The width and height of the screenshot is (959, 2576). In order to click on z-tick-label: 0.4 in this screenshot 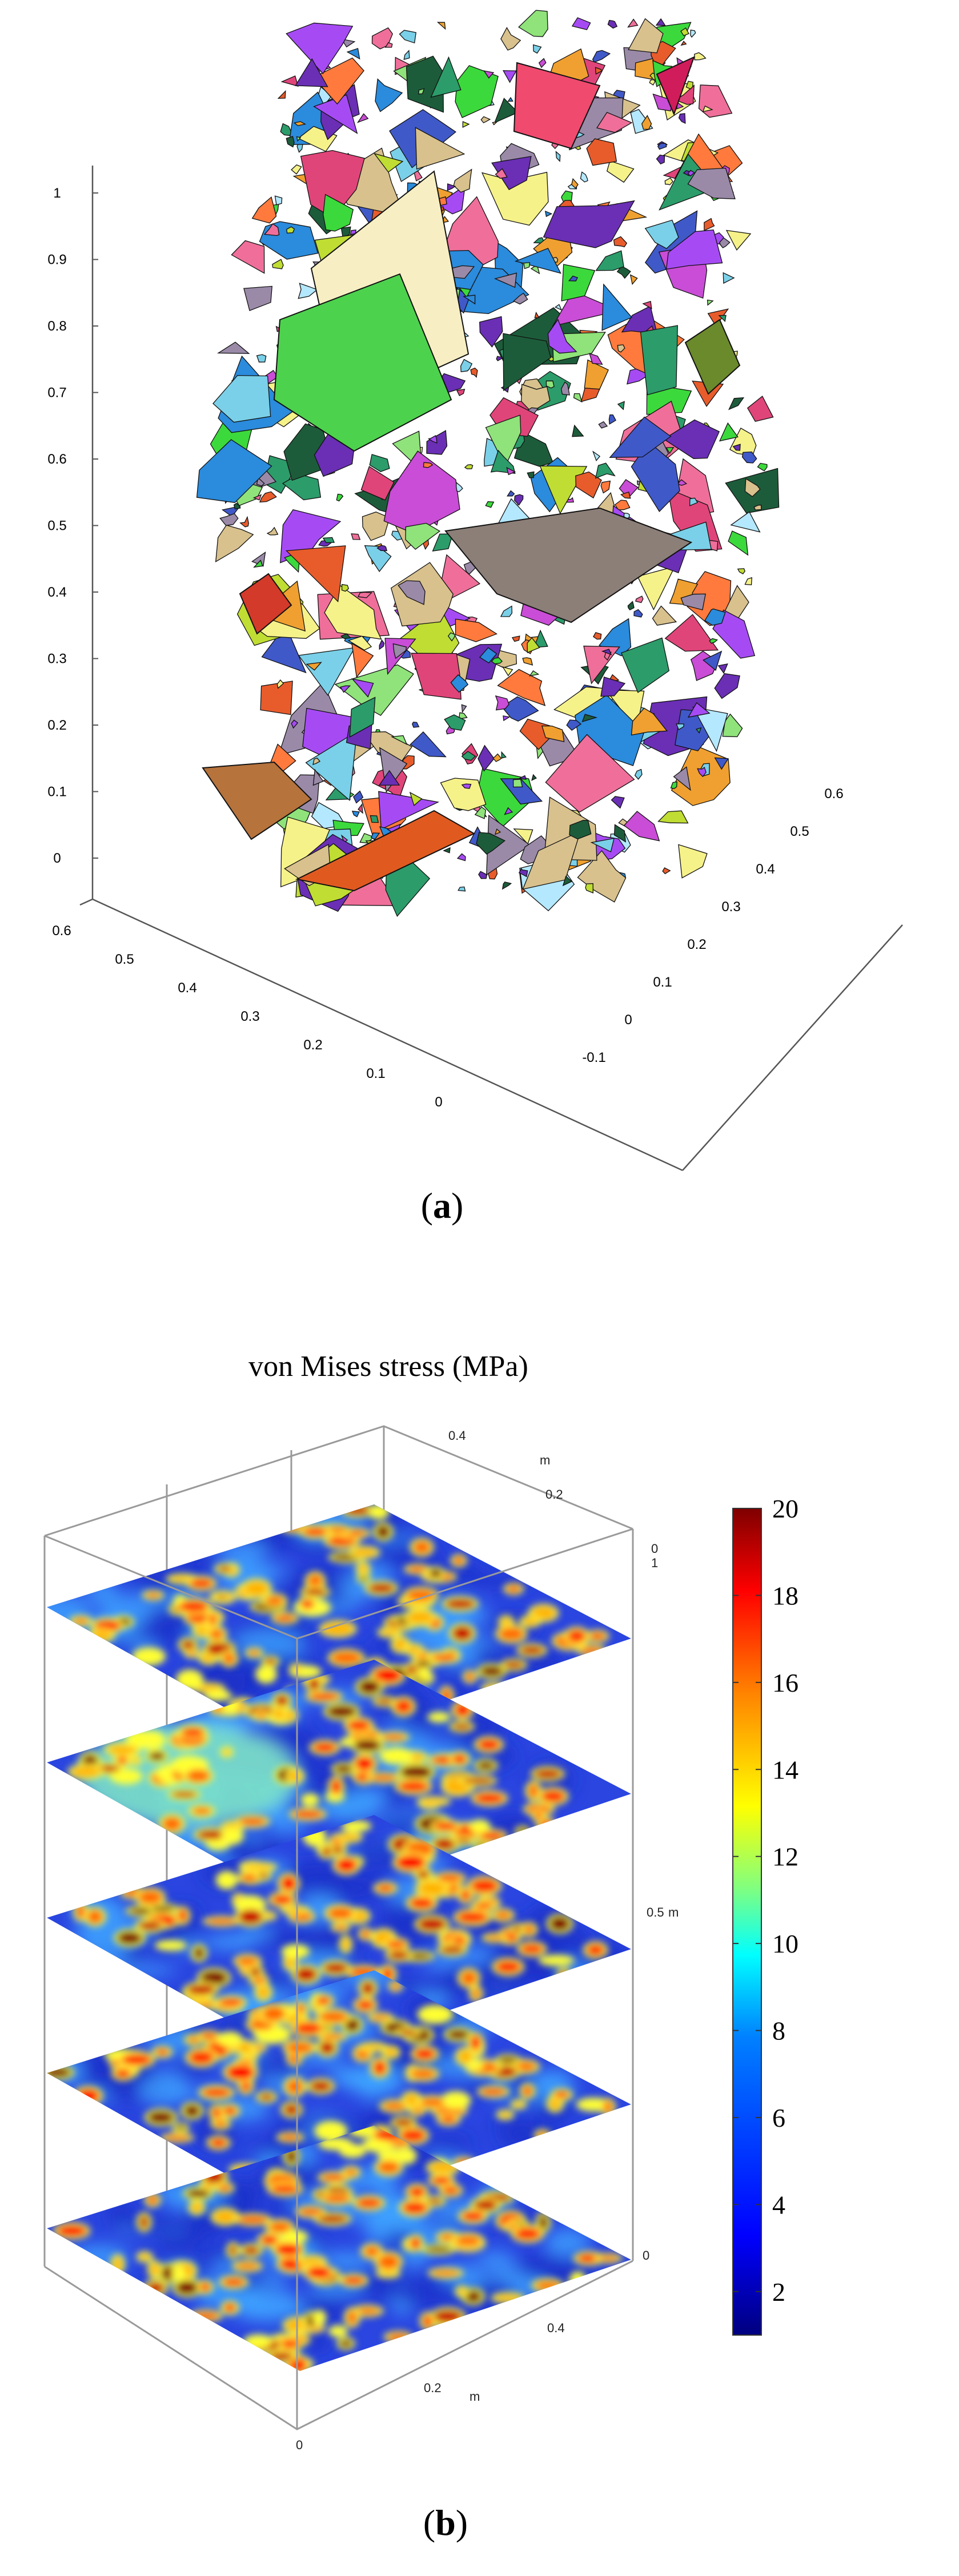, I will do `click(56, 592)`.